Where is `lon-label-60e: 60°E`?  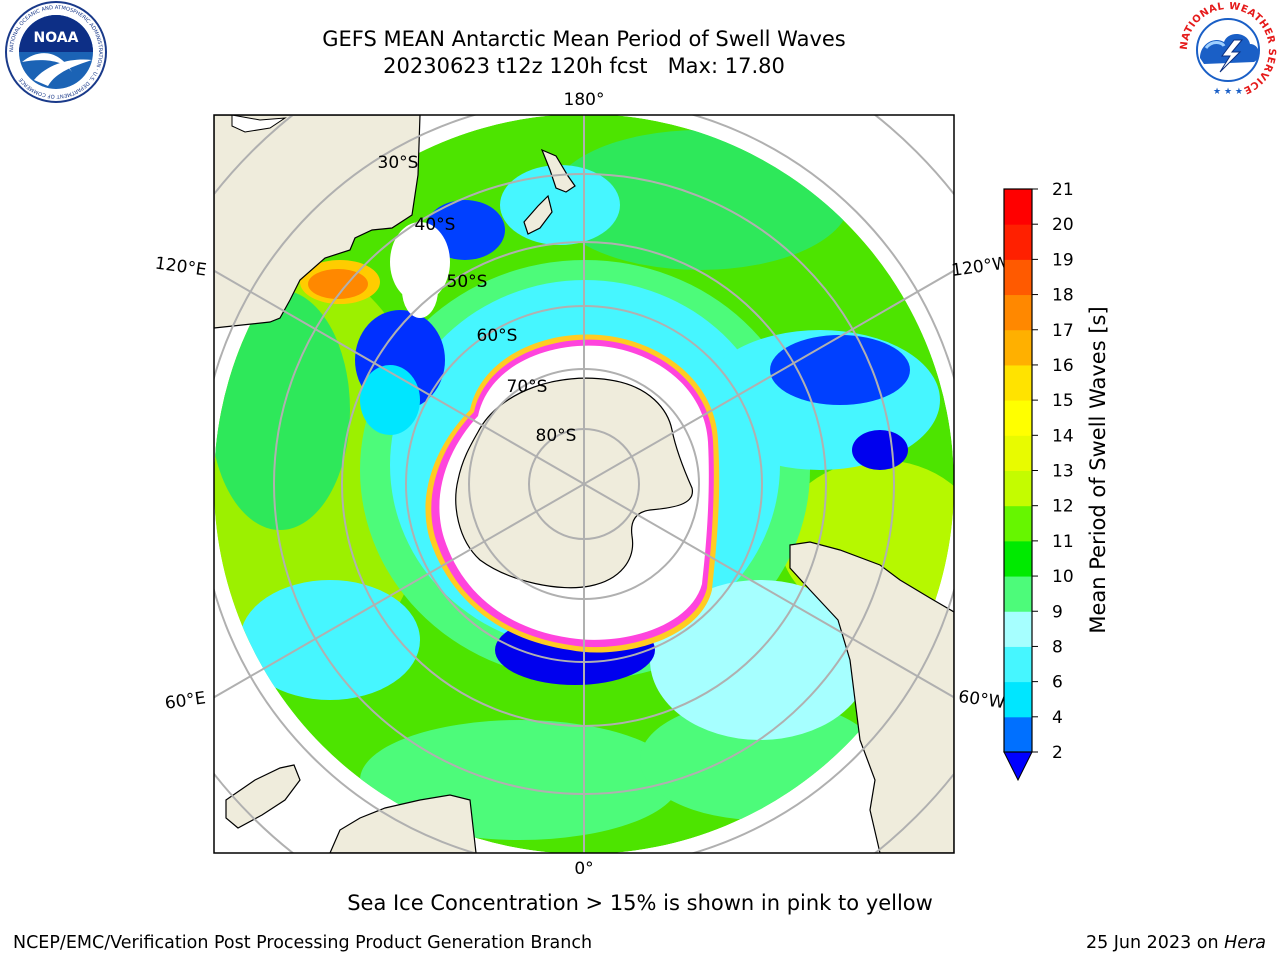
lon-label-60e: 60°E is located at coordinates (185, 700).